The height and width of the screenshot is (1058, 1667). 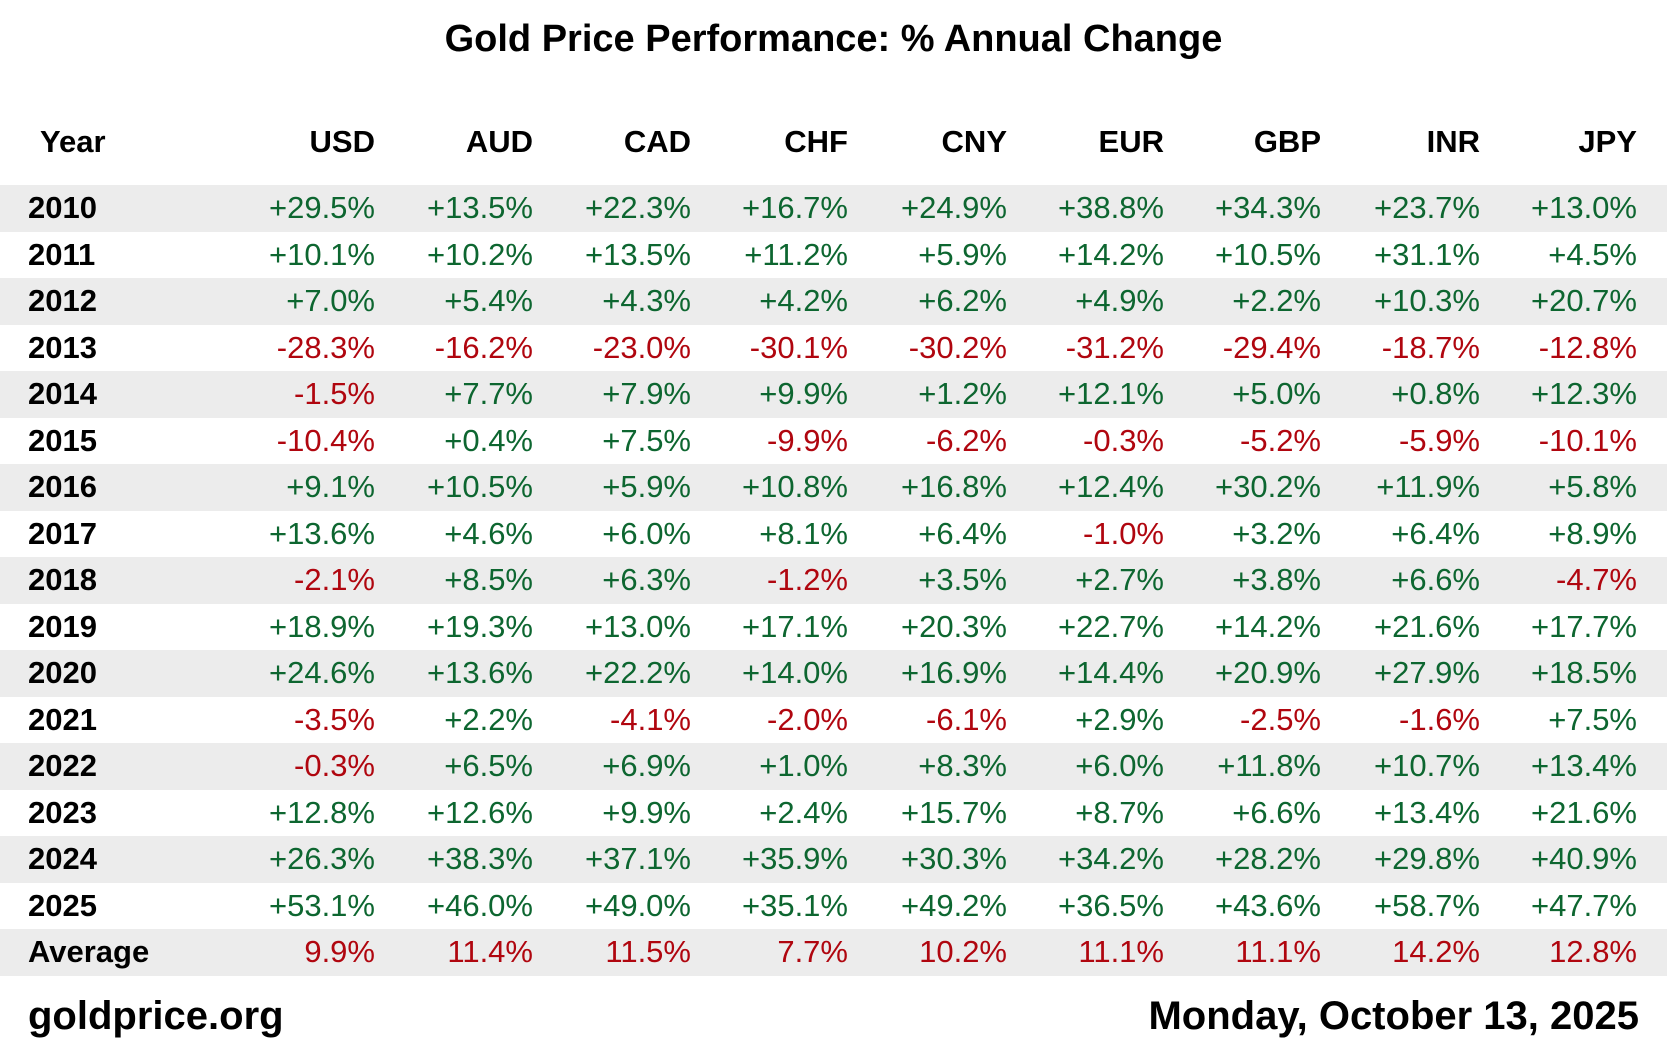 What do you see at coordinates (803, 812) in the screenshot?
I see `change-value: +2.4%` at bounding box center [803, 812].